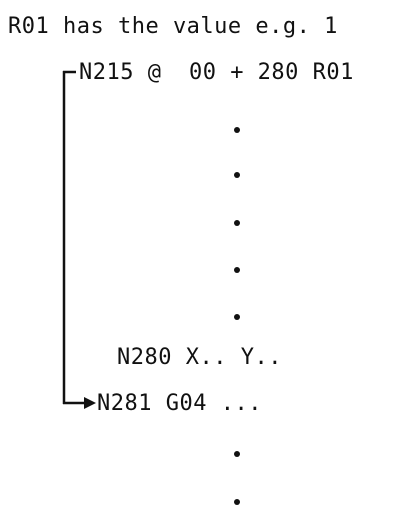 Image resolution: width=411 pixels, height=517 pixels. I want to click on jump-line: N215 @ 00 + 280 R01, so click(216, 72).